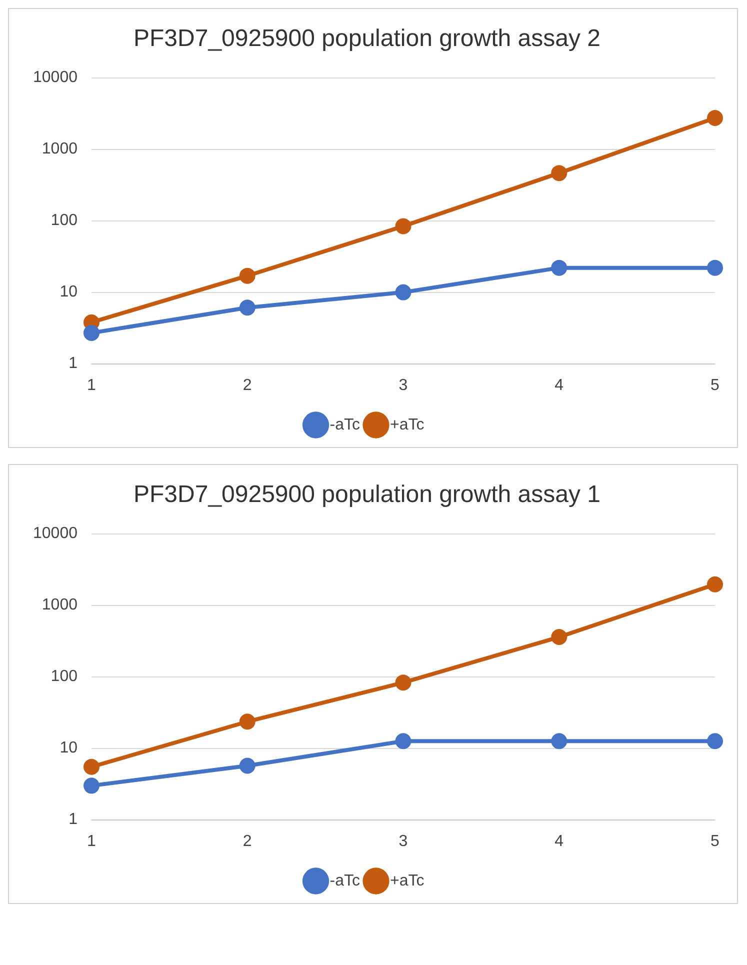 This screenshot has height=965, width=747. Describe the element at coordinates (367, 38) in the screenshot. I see `chart-title: PF3D7_0925900 population growth assay 2` at that location.